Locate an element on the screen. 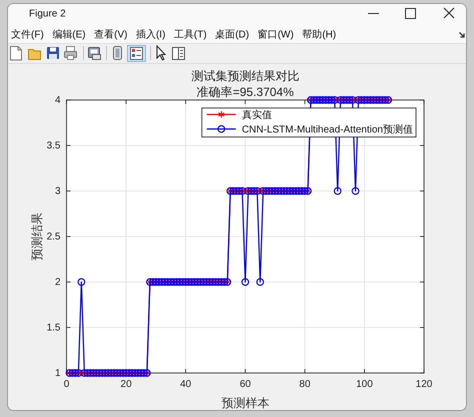  x-tick-label: 120 is located at coordinates (424, 384).